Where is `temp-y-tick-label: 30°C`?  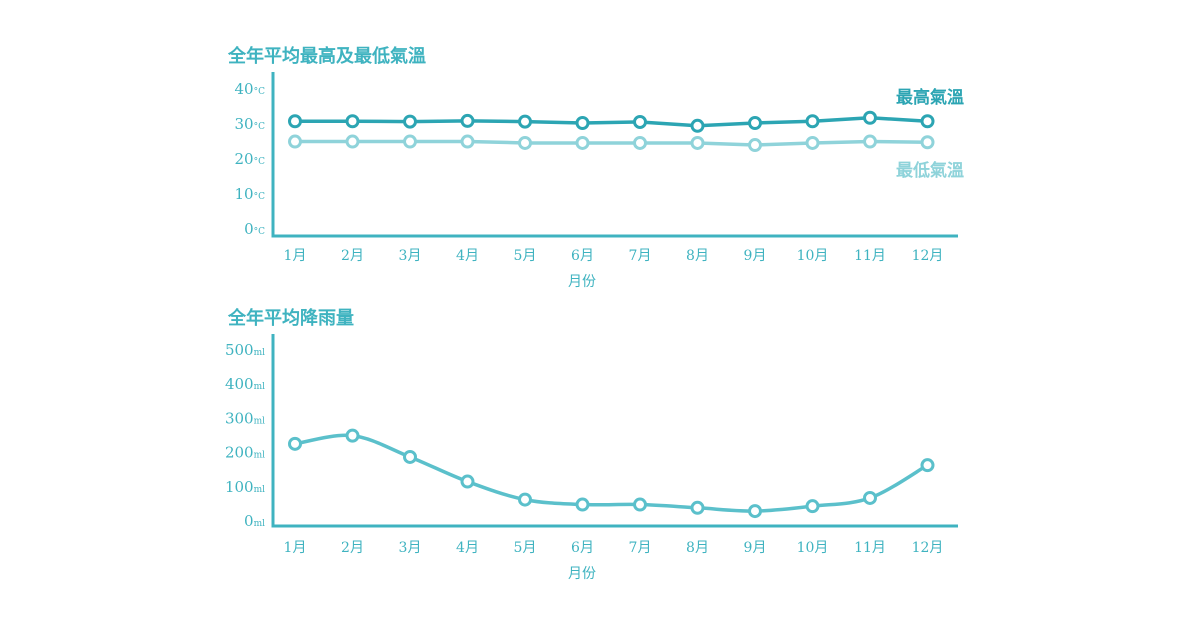 temp-y-tick-label: 30°C is located at coordinates (250, 124).